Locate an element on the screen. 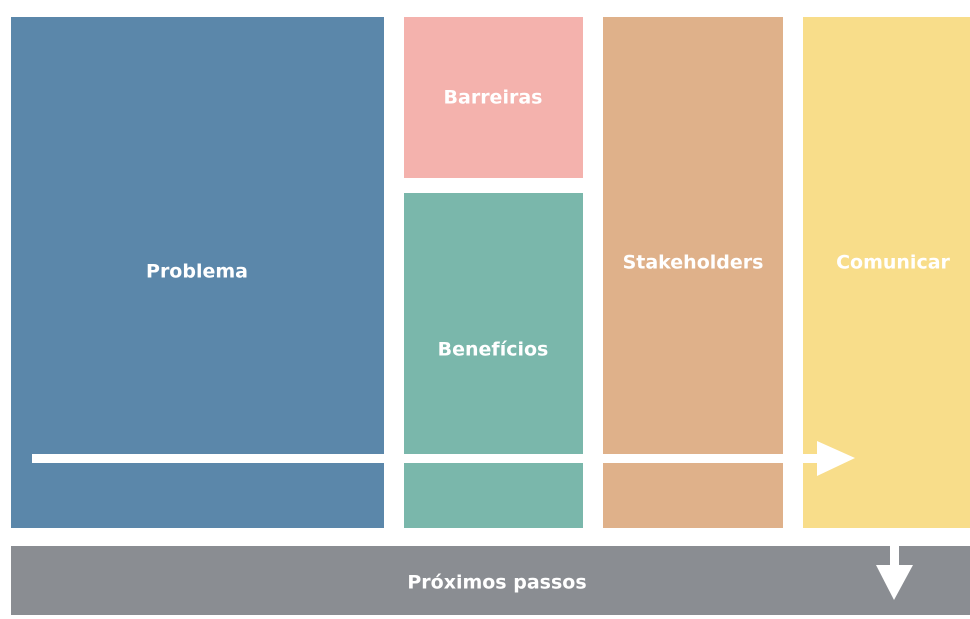 The image size is (970, 619). comunicar-block is located at coordinates (886, 272).